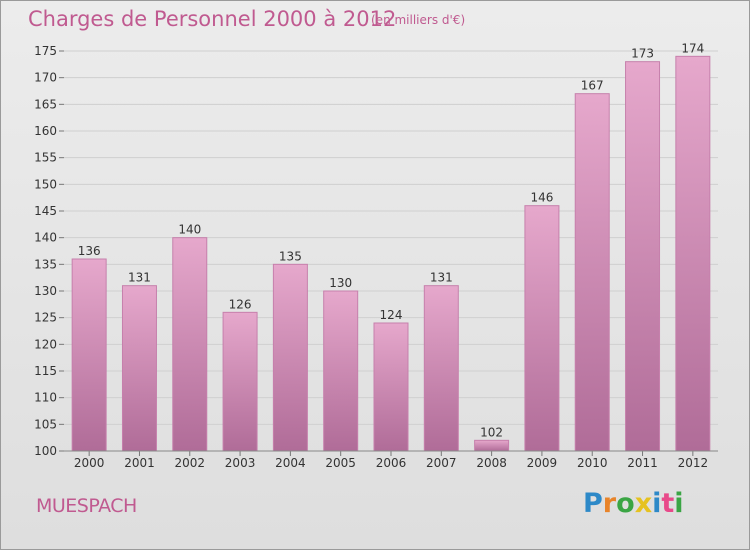 The image size is (750, 550). I want to click on data-label-2011: 173, so click(642, 54).